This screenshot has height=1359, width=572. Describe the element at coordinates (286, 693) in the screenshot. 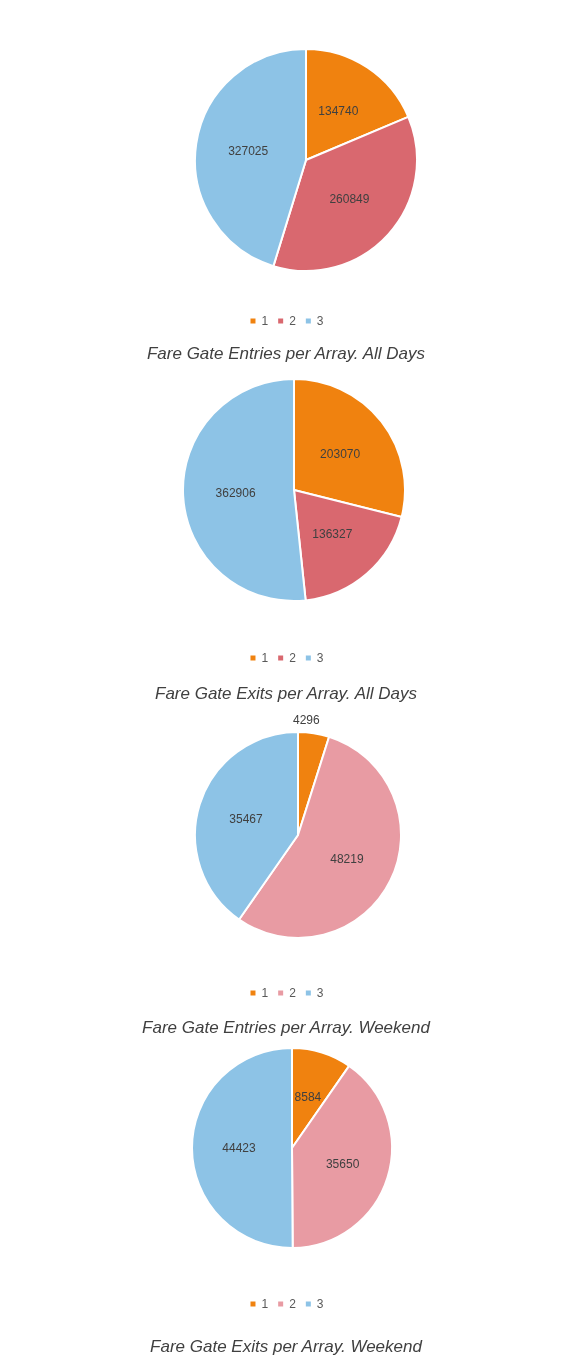

I see `text: Fare Gate Exits per Array. All Days` at that location.